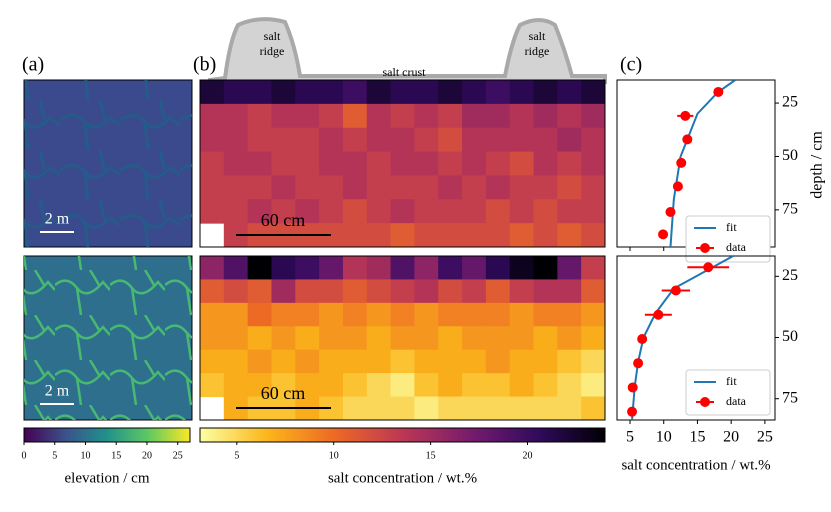  Describe the element at coordinates (272, 51) in the screenshot. I see `annotation: ridge` at that location.